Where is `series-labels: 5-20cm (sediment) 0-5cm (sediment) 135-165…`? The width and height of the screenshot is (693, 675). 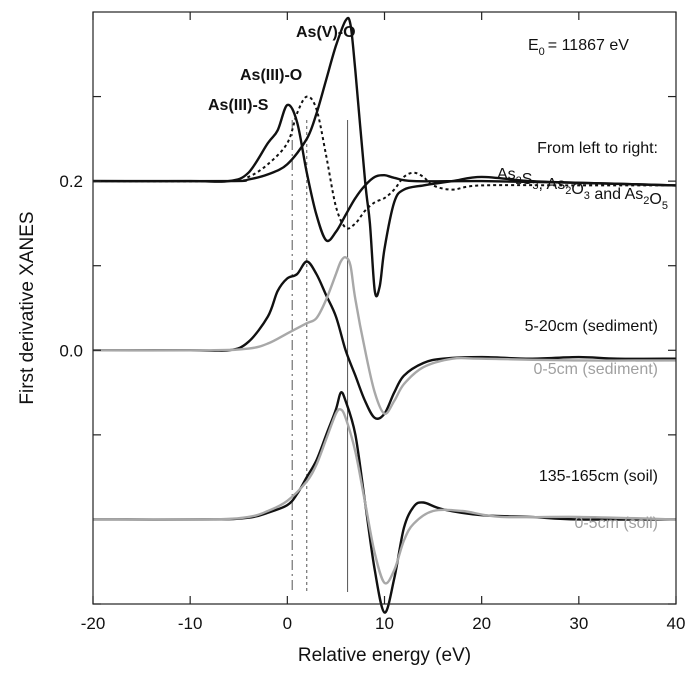 series-labels: 5-20cm (sediment) 0-5cm (sediment) 135-165… is located at coordinates (591, 425).